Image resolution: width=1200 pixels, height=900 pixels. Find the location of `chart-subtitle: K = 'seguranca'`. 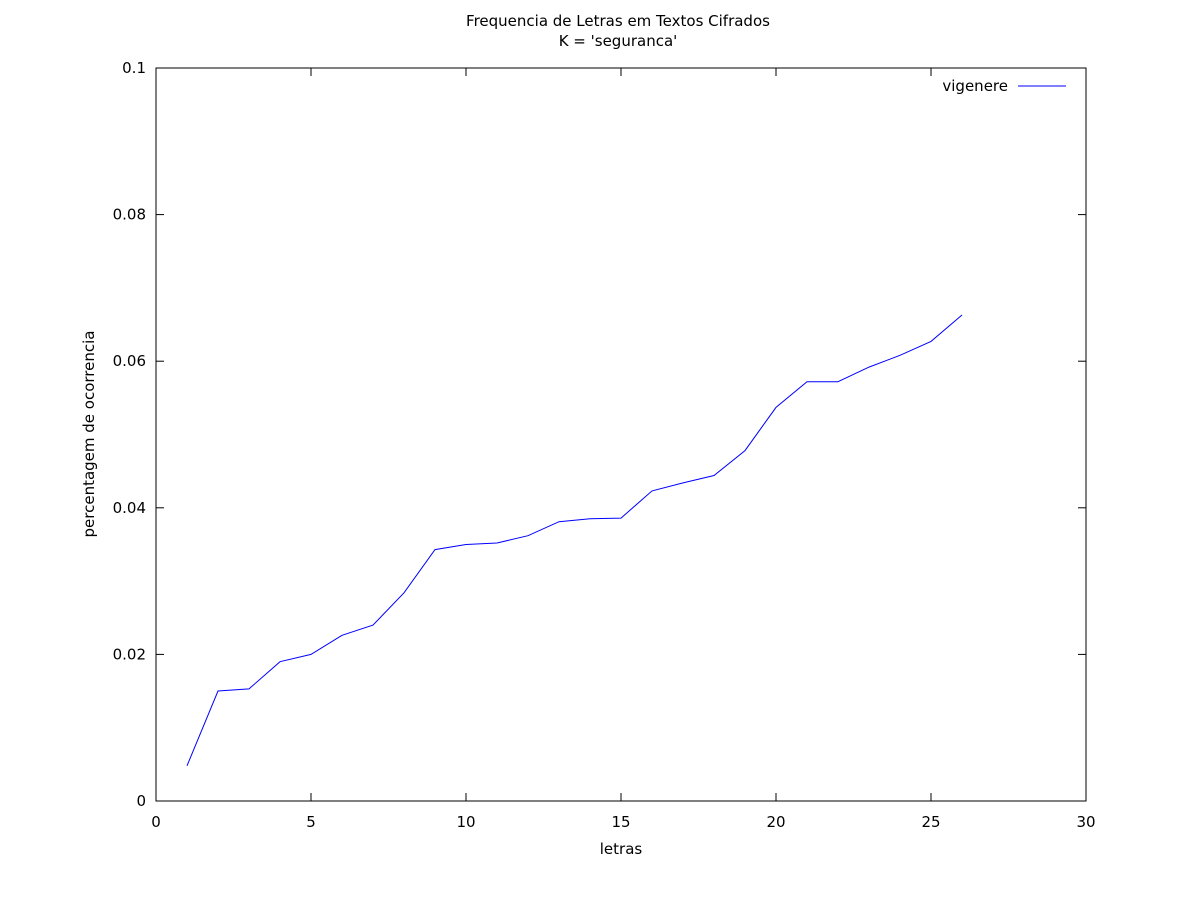

chart-subtitle: K = 'seguranca' is located at coordinates (618, 41).